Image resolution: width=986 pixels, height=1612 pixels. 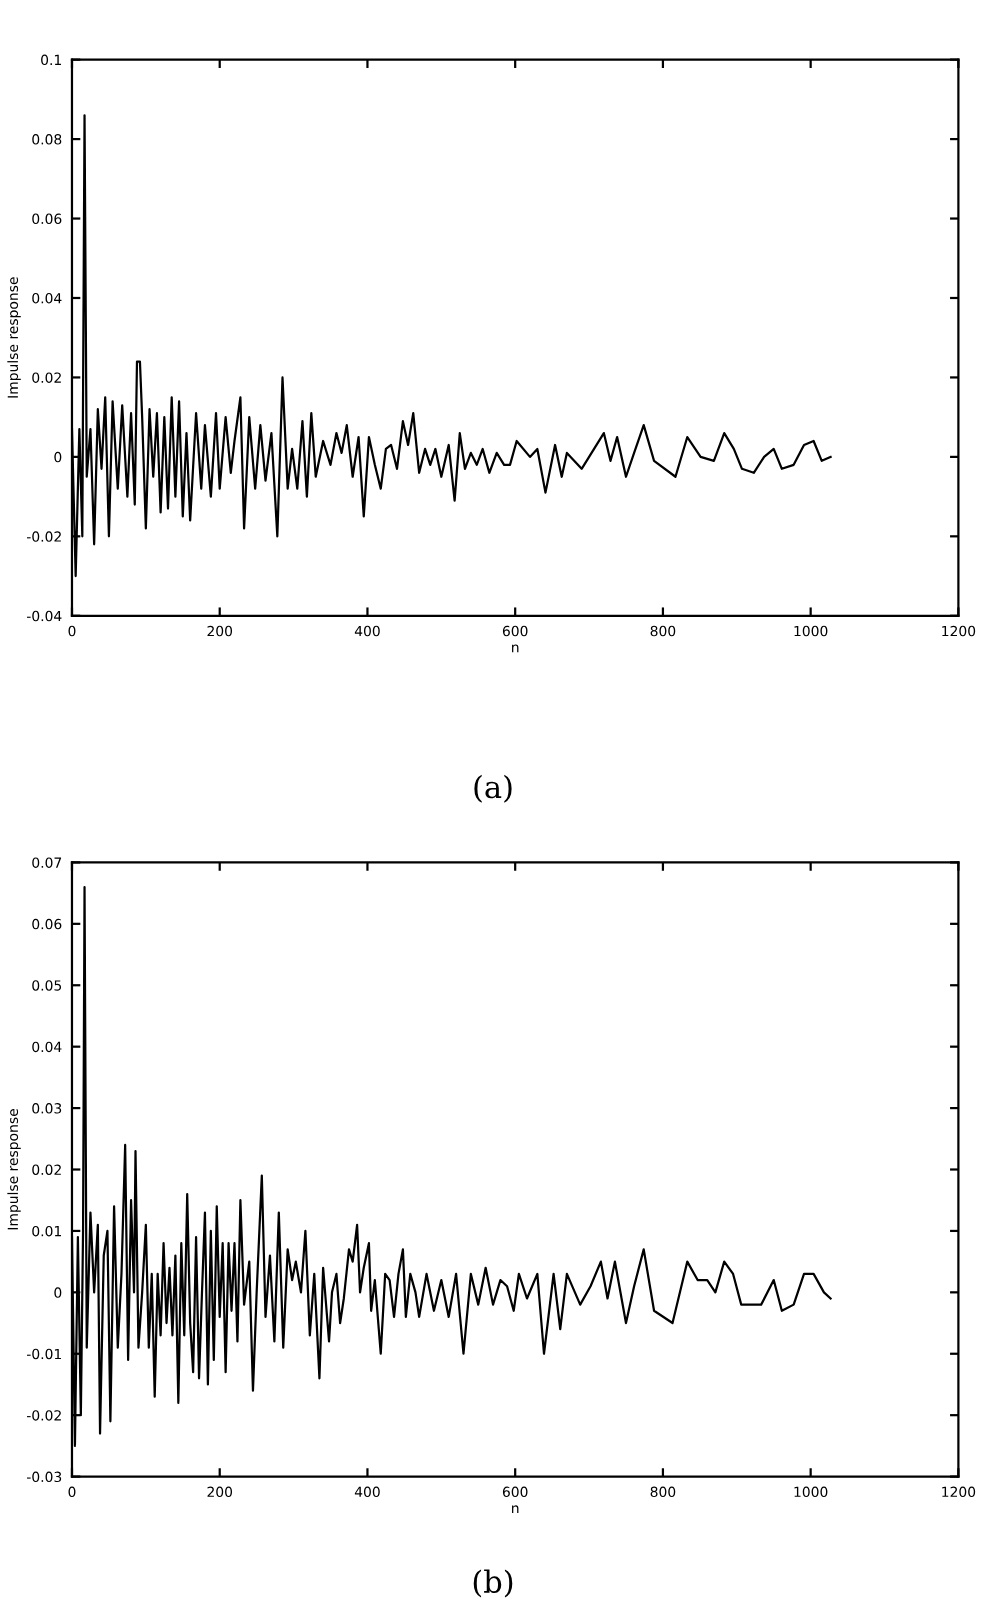 What do you see at coordinates (493, 1583) in the screenshot?
I see `text: (b)` at bounding box center [493, 1583].